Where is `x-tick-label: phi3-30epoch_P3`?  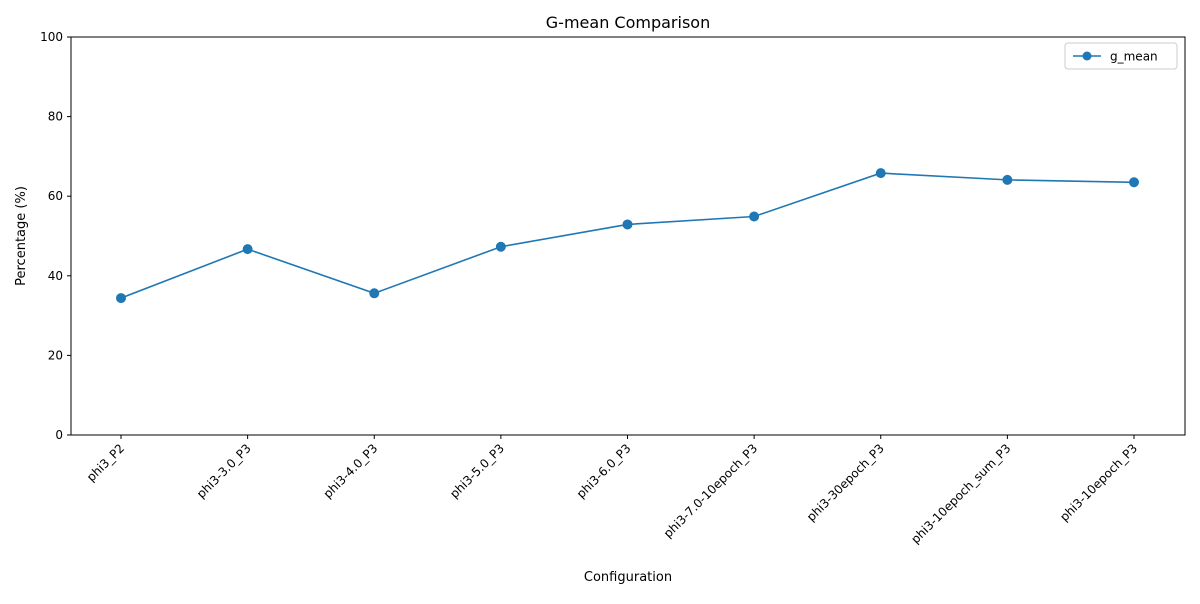 x-tick-label: phi3-30epoch_P3 is located at coordinates (845, 482).